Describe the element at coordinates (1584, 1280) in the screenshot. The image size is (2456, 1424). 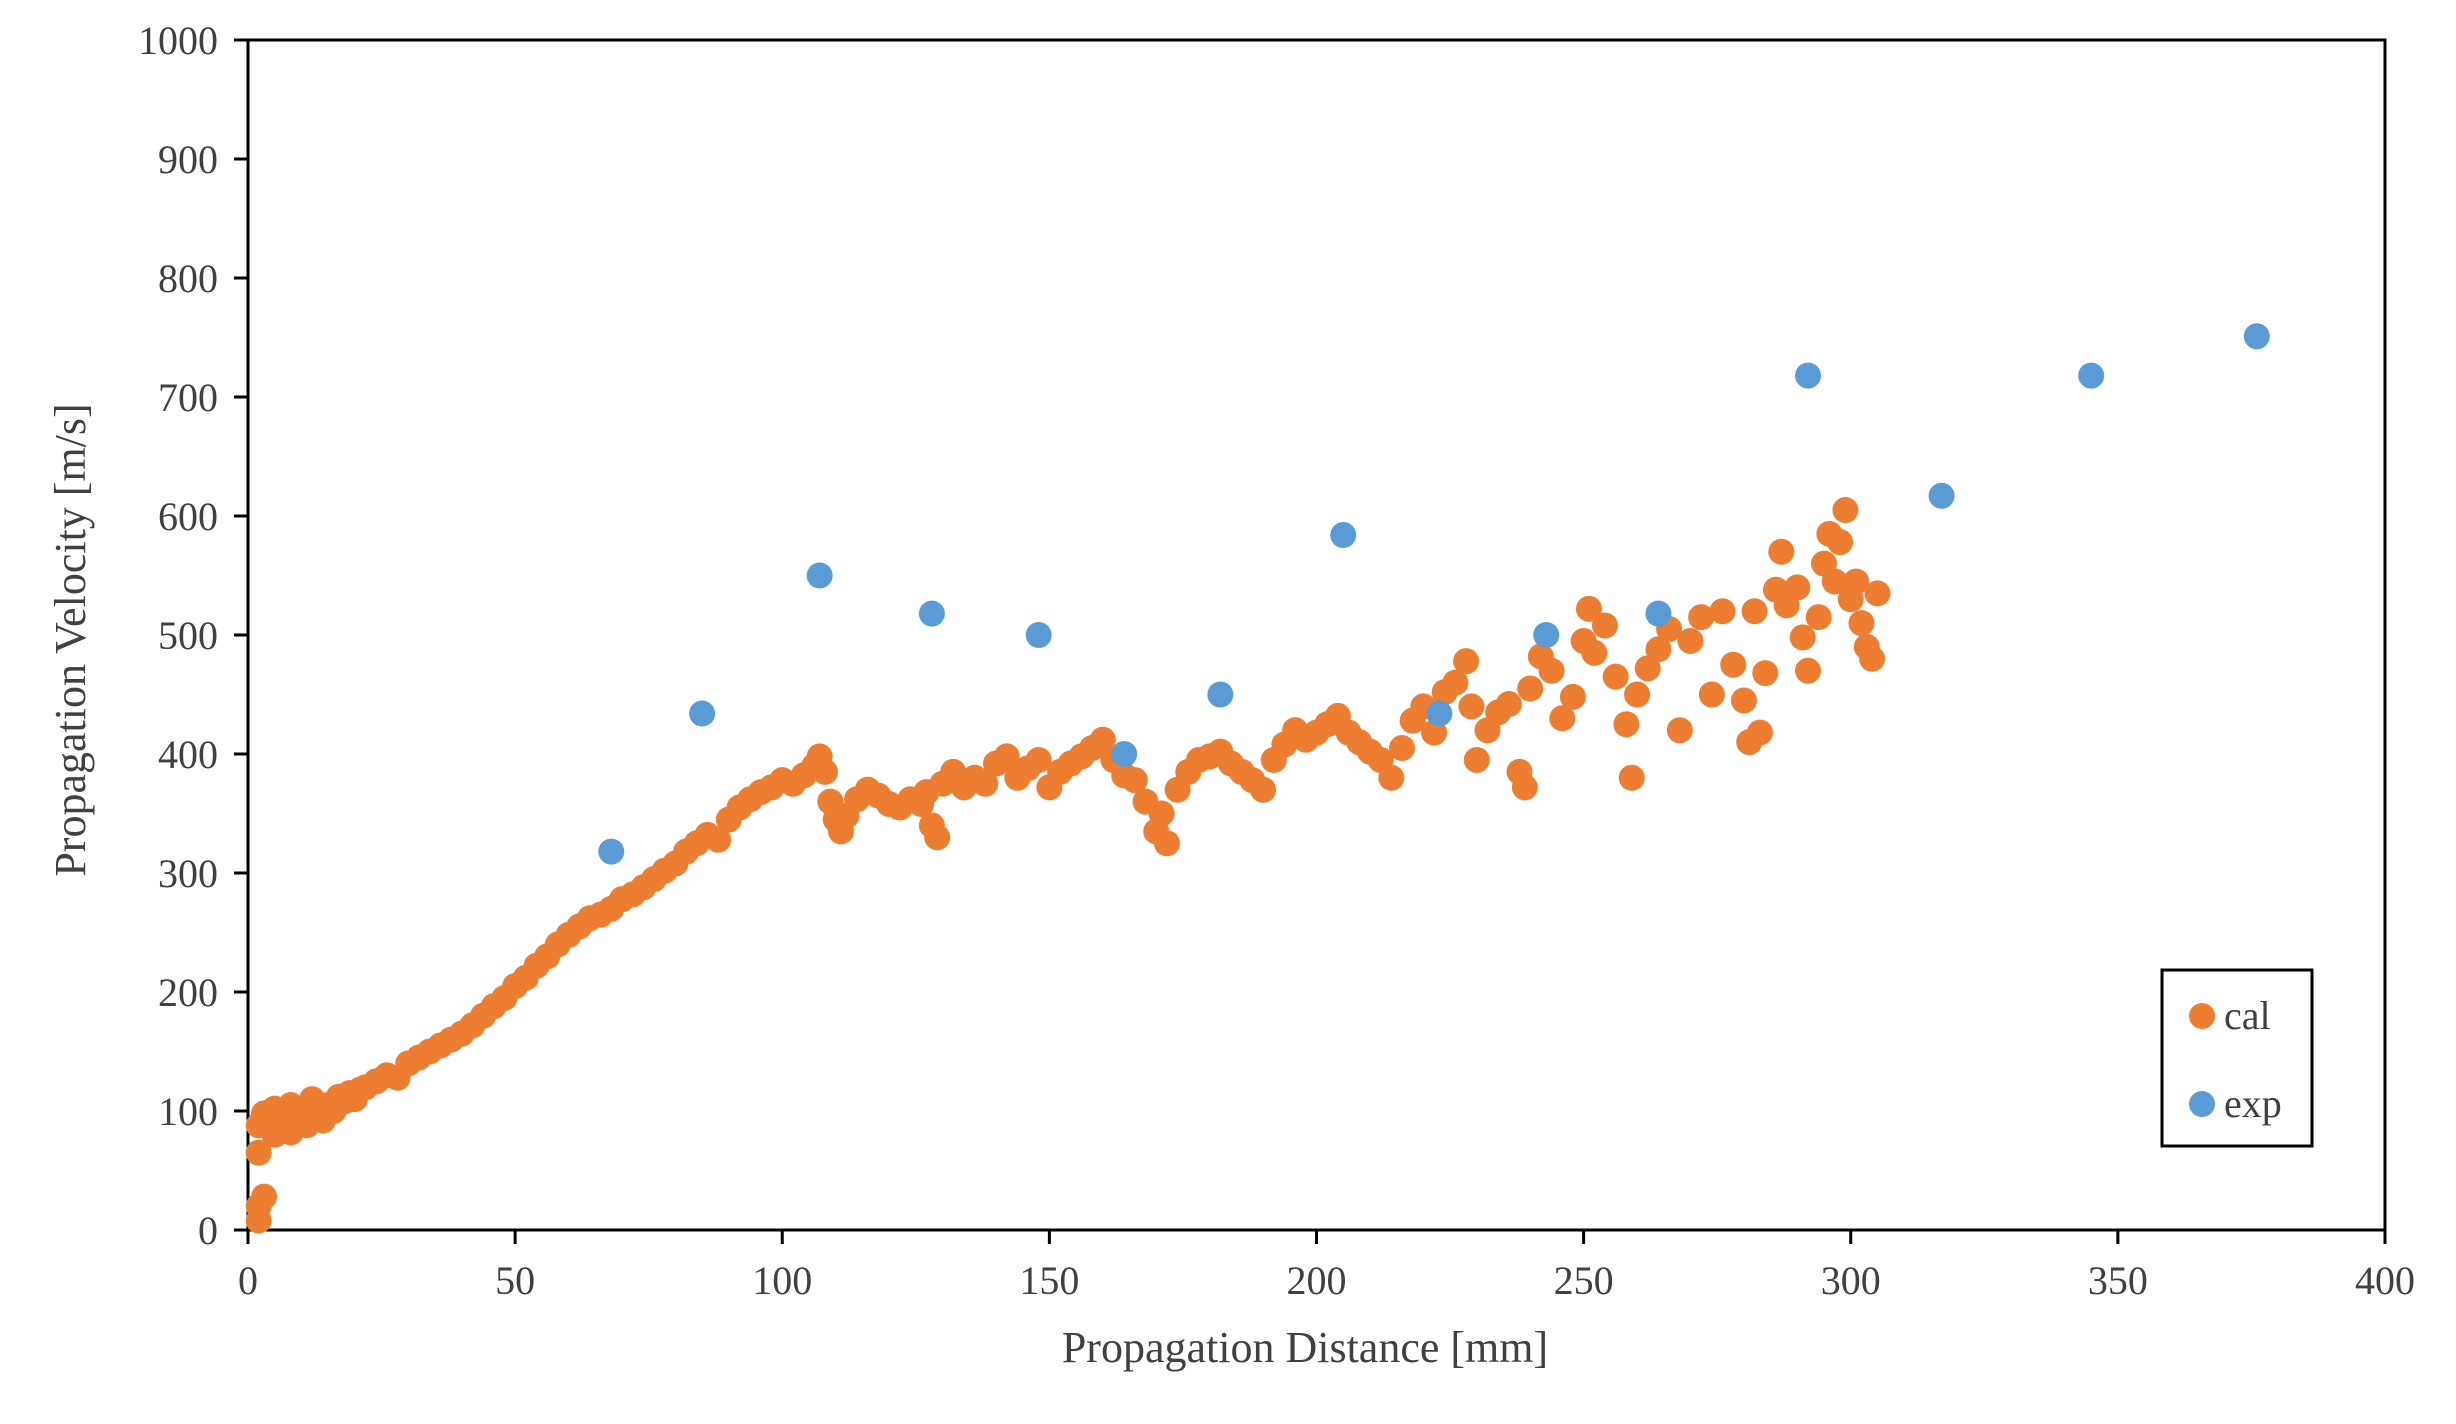
I see `x-tick-label: 250` at that location.